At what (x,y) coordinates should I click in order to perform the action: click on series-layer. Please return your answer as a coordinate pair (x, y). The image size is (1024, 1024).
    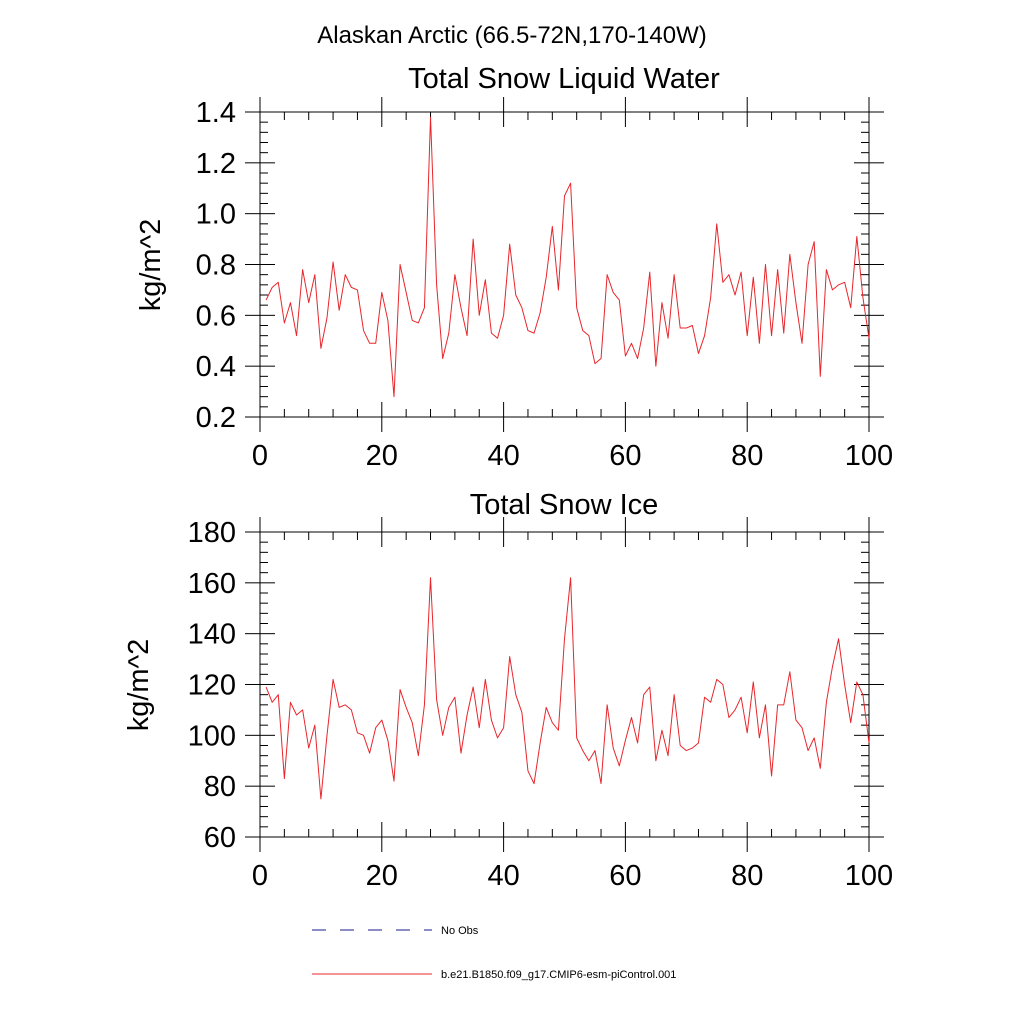
    Looking at the image, I should click on (567, 688).